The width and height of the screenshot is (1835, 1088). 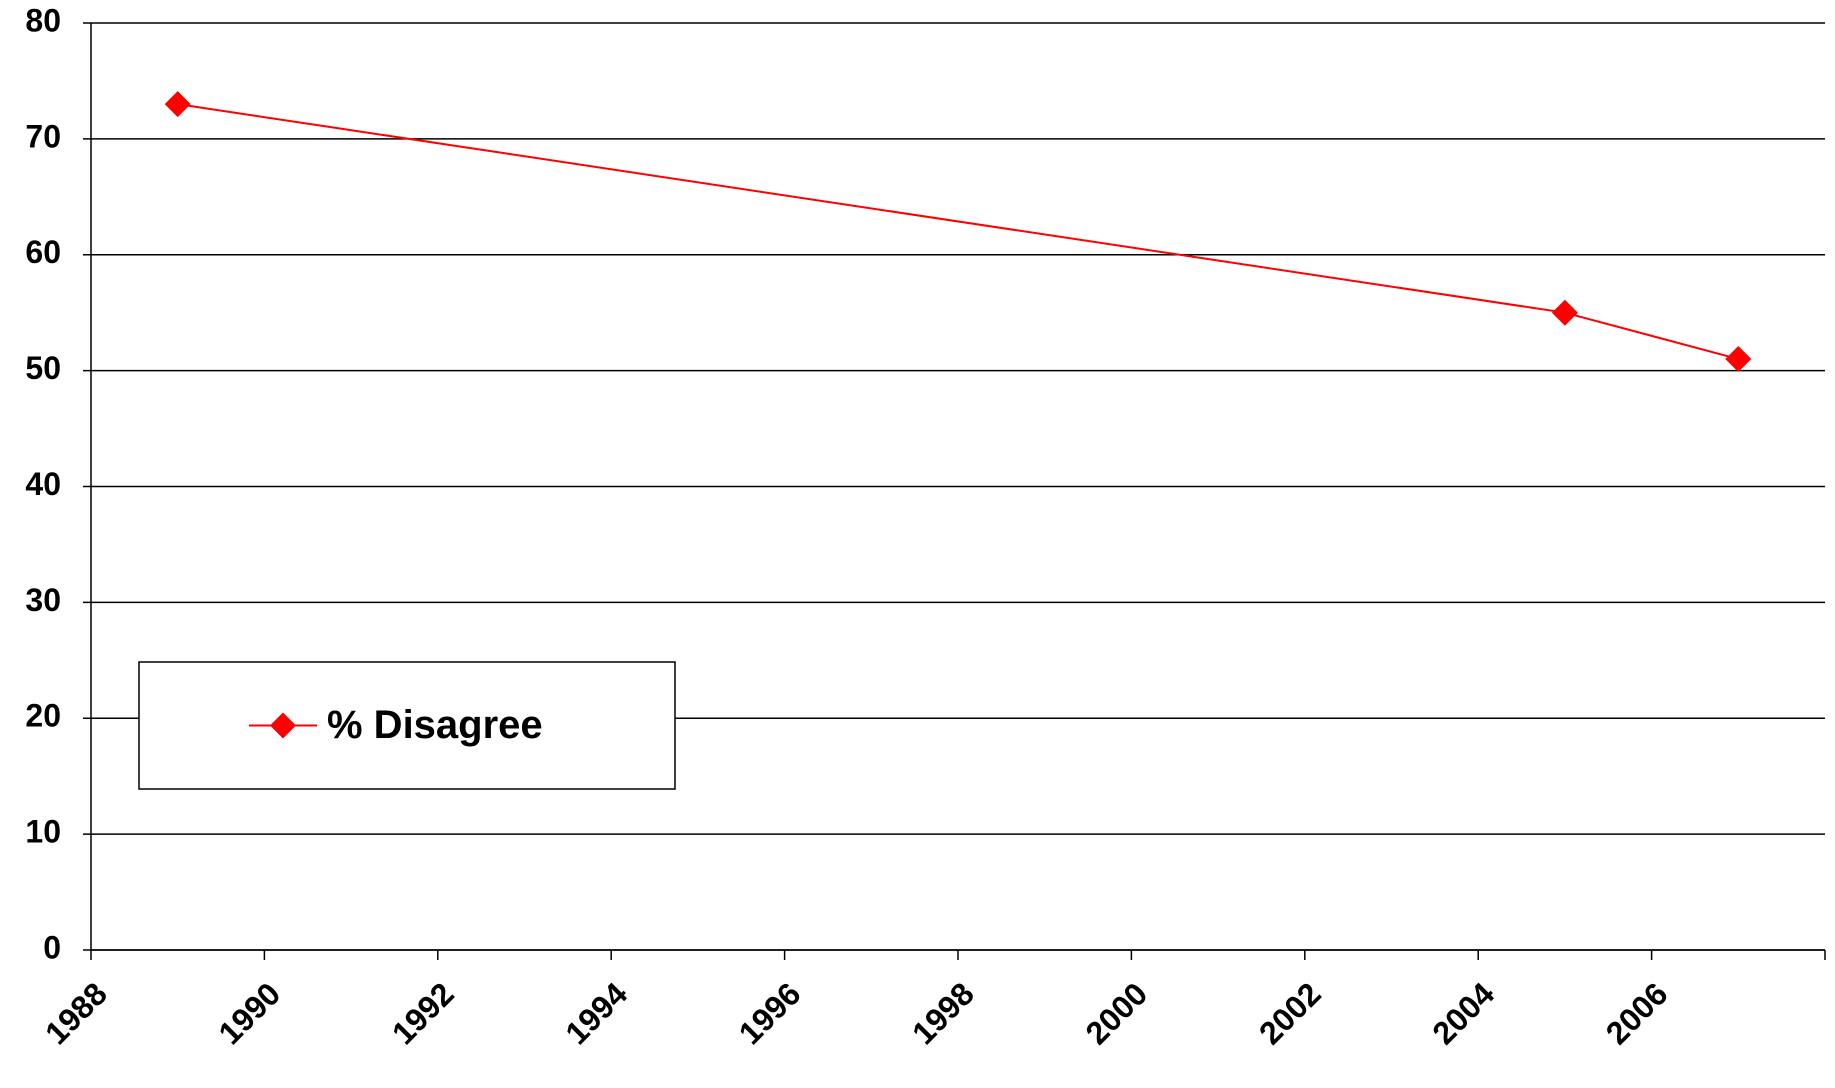 What do you see at coordinates (43, 20) in the screenshot?
I see `y-tick-label: 80` at bounding box center [43, 20].